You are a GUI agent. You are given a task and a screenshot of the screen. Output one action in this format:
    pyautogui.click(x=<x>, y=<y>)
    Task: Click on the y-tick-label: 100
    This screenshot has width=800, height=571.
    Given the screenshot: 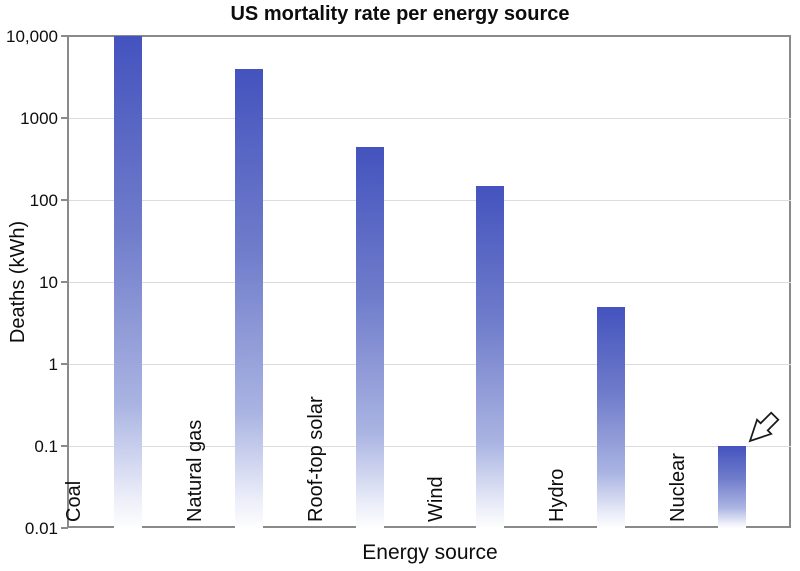 What is the action you would take?
    pyautogui.click(x=43, y=200)
    